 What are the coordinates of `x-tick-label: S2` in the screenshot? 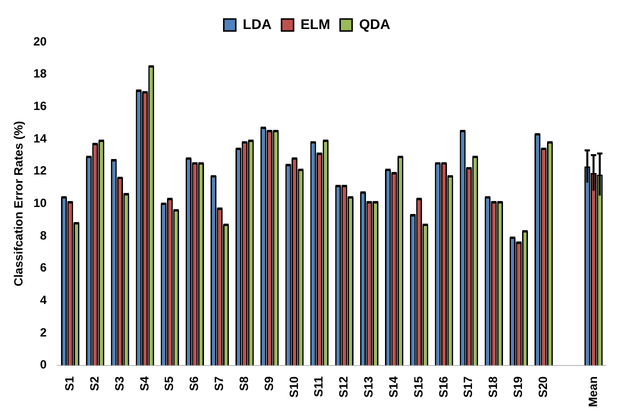 It's located at (94, 384).